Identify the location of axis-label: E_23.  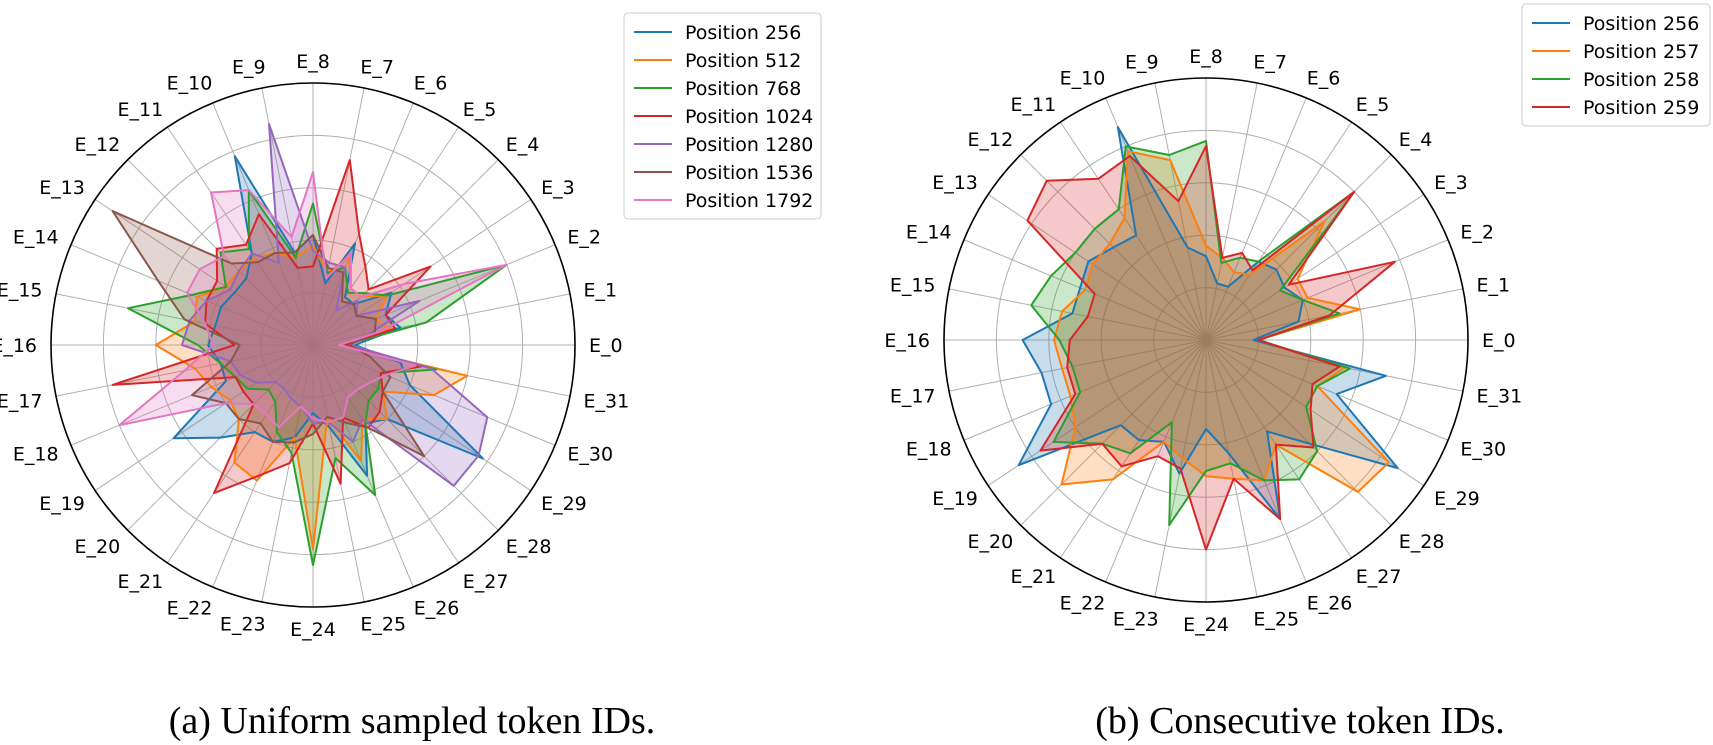
(1136, 620).